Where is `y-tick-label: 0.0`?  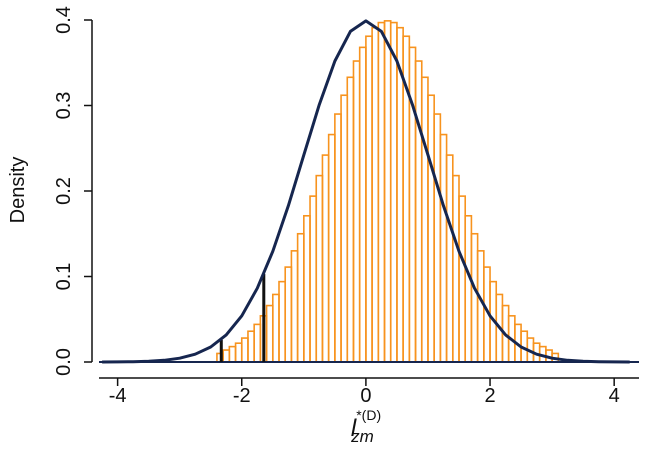 y-tick-label: 0.0 is located at coordinates (64, 362).